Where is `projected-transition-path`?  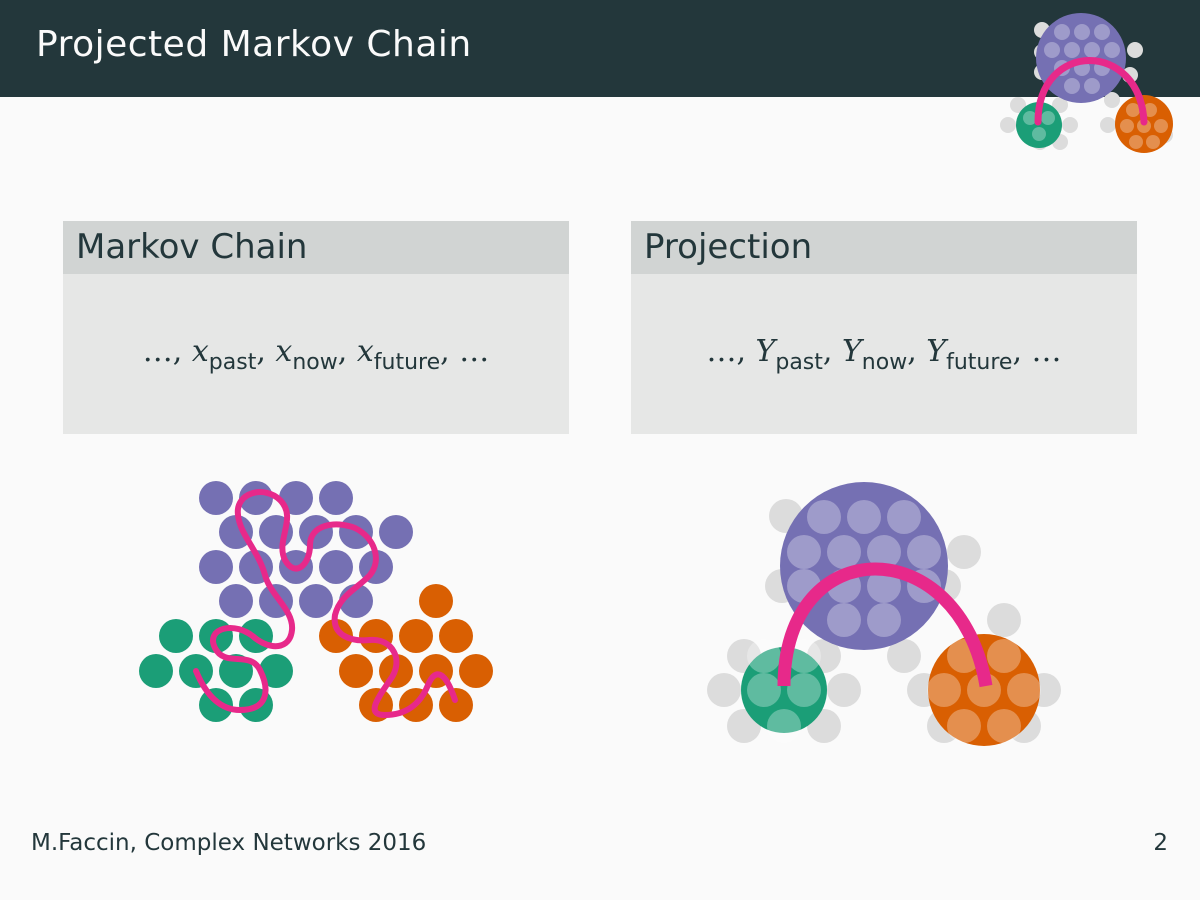
projected-transition-path is located at coordinates (885, 625).